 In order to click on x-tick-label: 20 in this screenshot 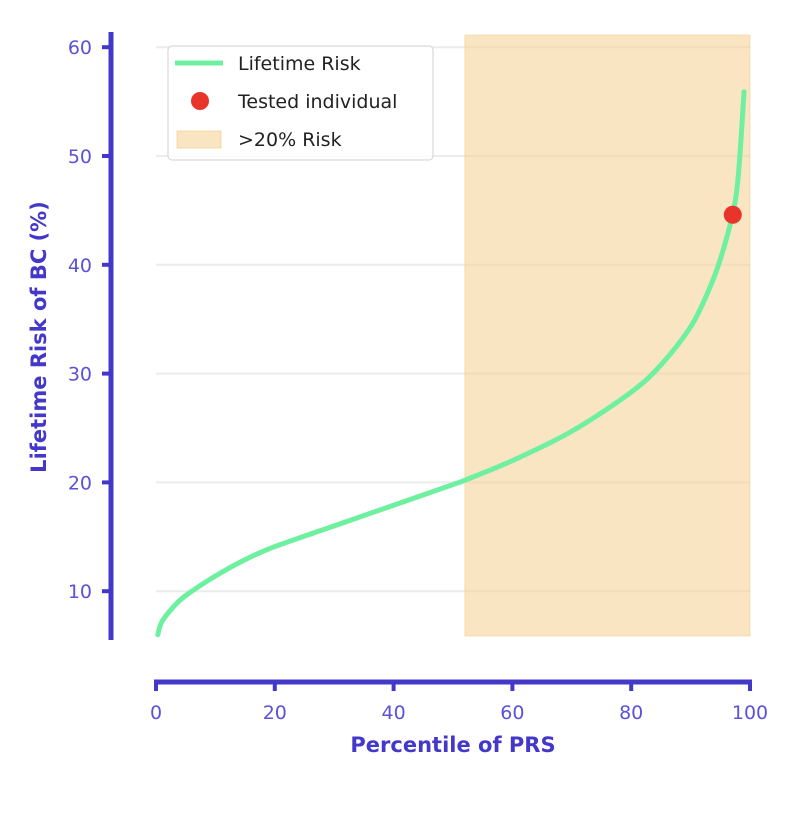, I will do `click(275, 713)`.